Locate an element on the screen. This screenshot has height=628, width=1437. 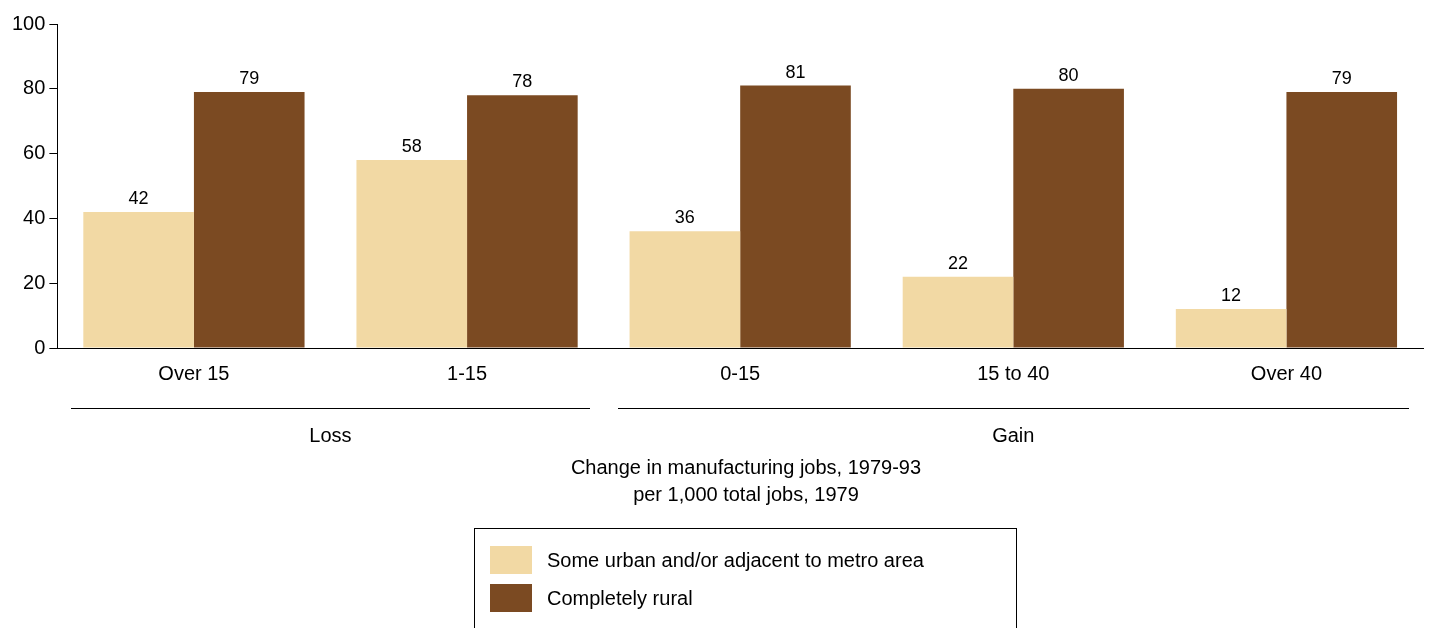
x-tick-label: Over 15 is located at coordinates (194, 372).